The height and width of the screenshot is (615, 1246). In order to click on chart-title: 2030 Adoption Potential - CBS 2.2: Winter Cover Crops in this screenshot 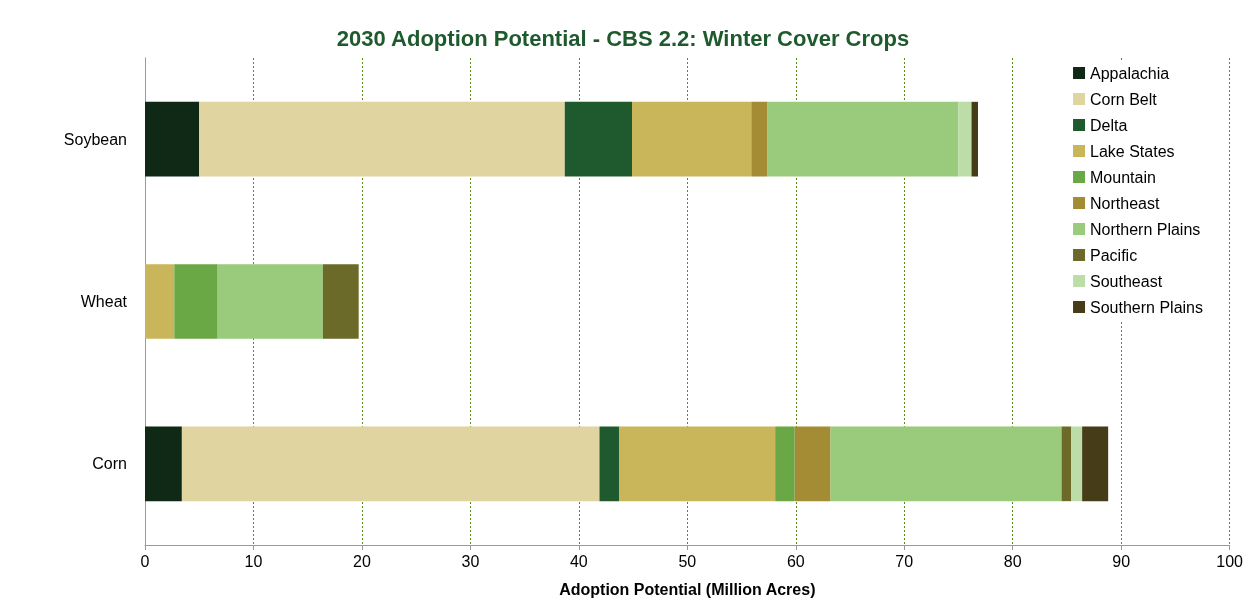, I will do `click(623, 38)`.